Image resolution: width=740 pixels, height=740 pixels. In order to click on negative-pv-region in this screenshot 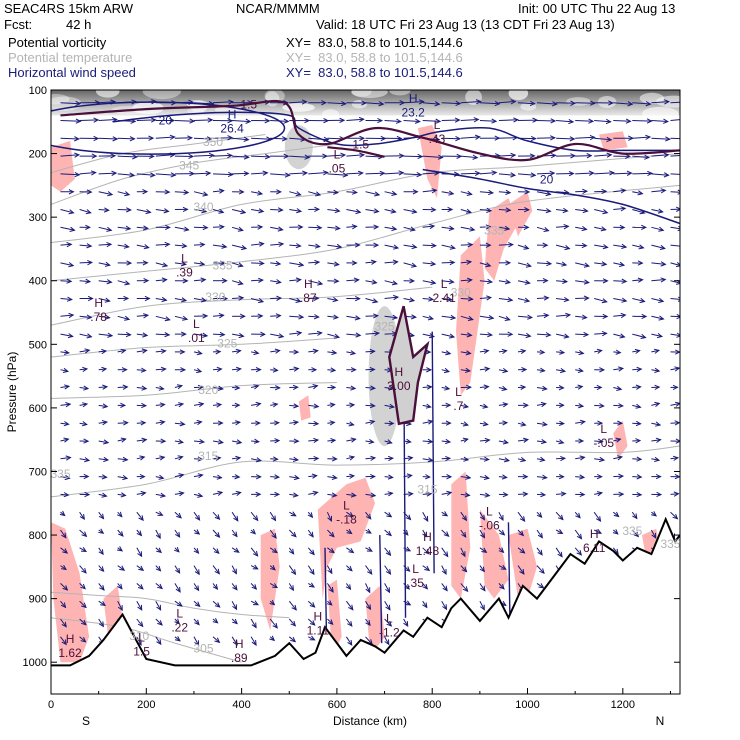, I will do `click(70, 592)`.